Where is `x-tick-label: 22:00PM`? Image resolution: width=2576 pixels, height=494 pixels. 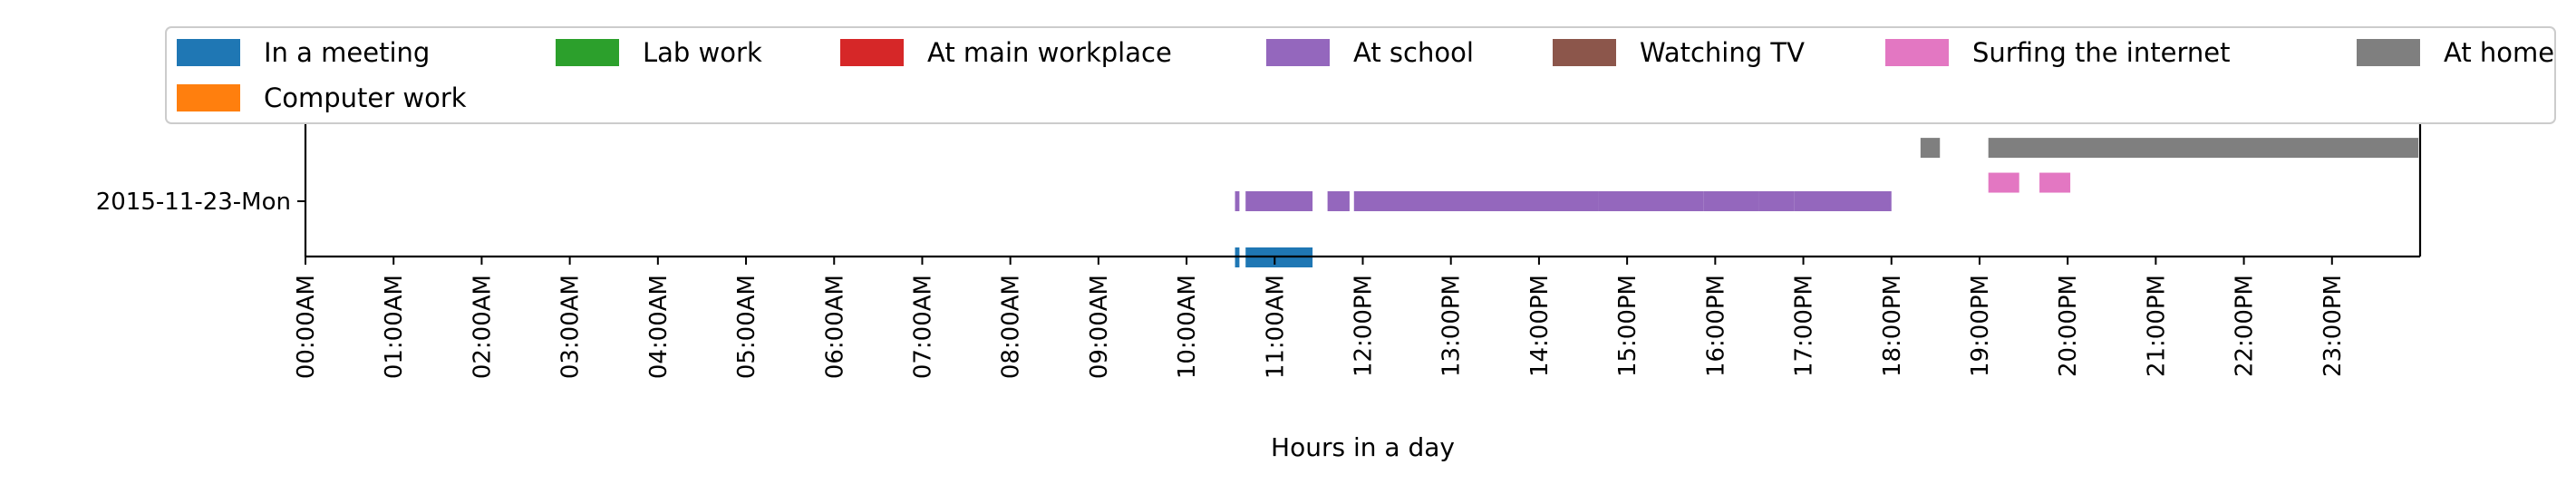
x-tick-label: 22:00PM is located at coordinates (2245, 326).